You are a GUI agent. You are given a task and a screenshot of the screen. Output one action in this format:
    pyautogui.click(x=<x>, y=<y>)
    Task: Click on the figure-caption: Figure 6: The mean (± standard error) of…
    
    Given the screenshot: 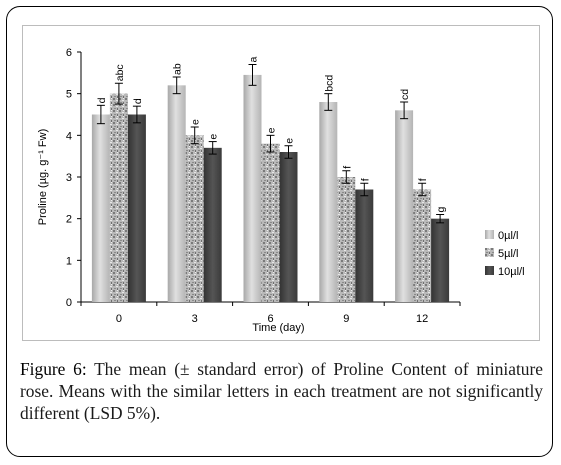 What is the action you would take?
    pyautogui.click(x=281, y=391)
    